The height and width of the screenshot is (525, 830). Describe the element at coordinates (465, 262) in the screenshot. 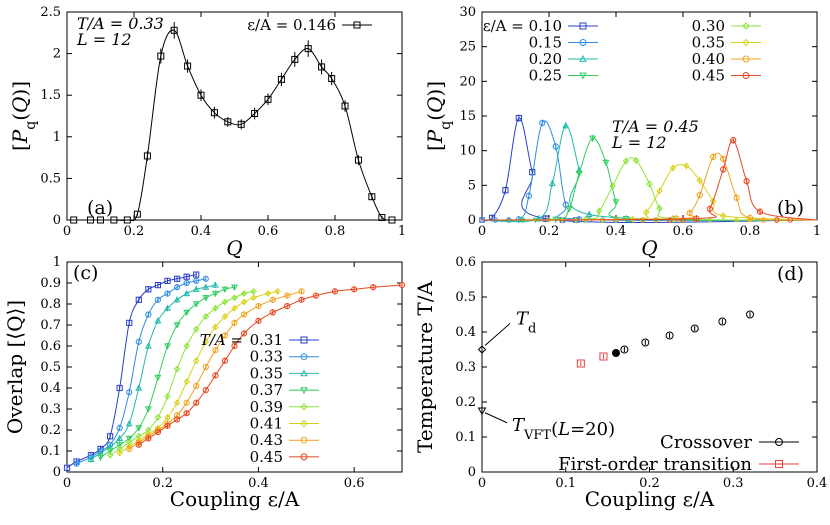

I see `y-tick-label: 0.6` at that location.